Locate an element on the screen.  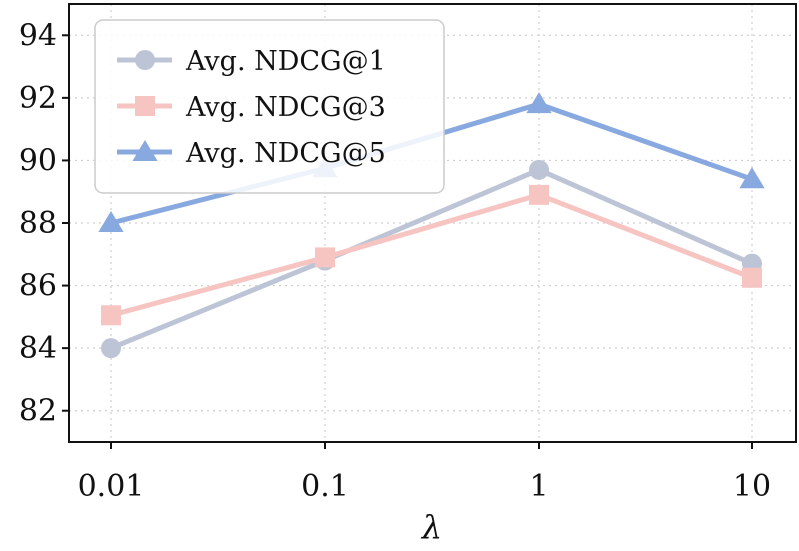
legend-entry: Avg. NDCG@5 is located at coordinates (251, 153).